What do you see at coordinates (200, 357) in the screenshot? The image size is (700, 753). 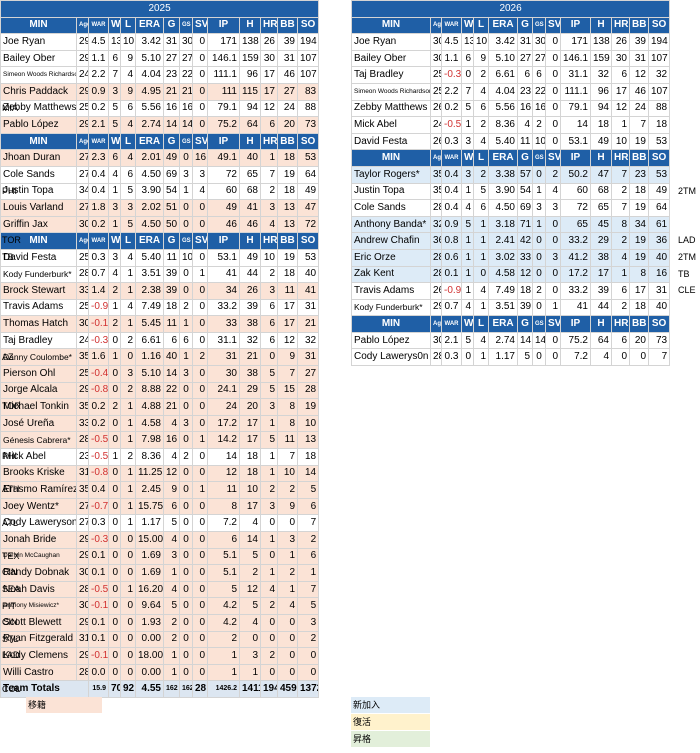 I see `cell-sv: 2` at bounding box center [200, 357].